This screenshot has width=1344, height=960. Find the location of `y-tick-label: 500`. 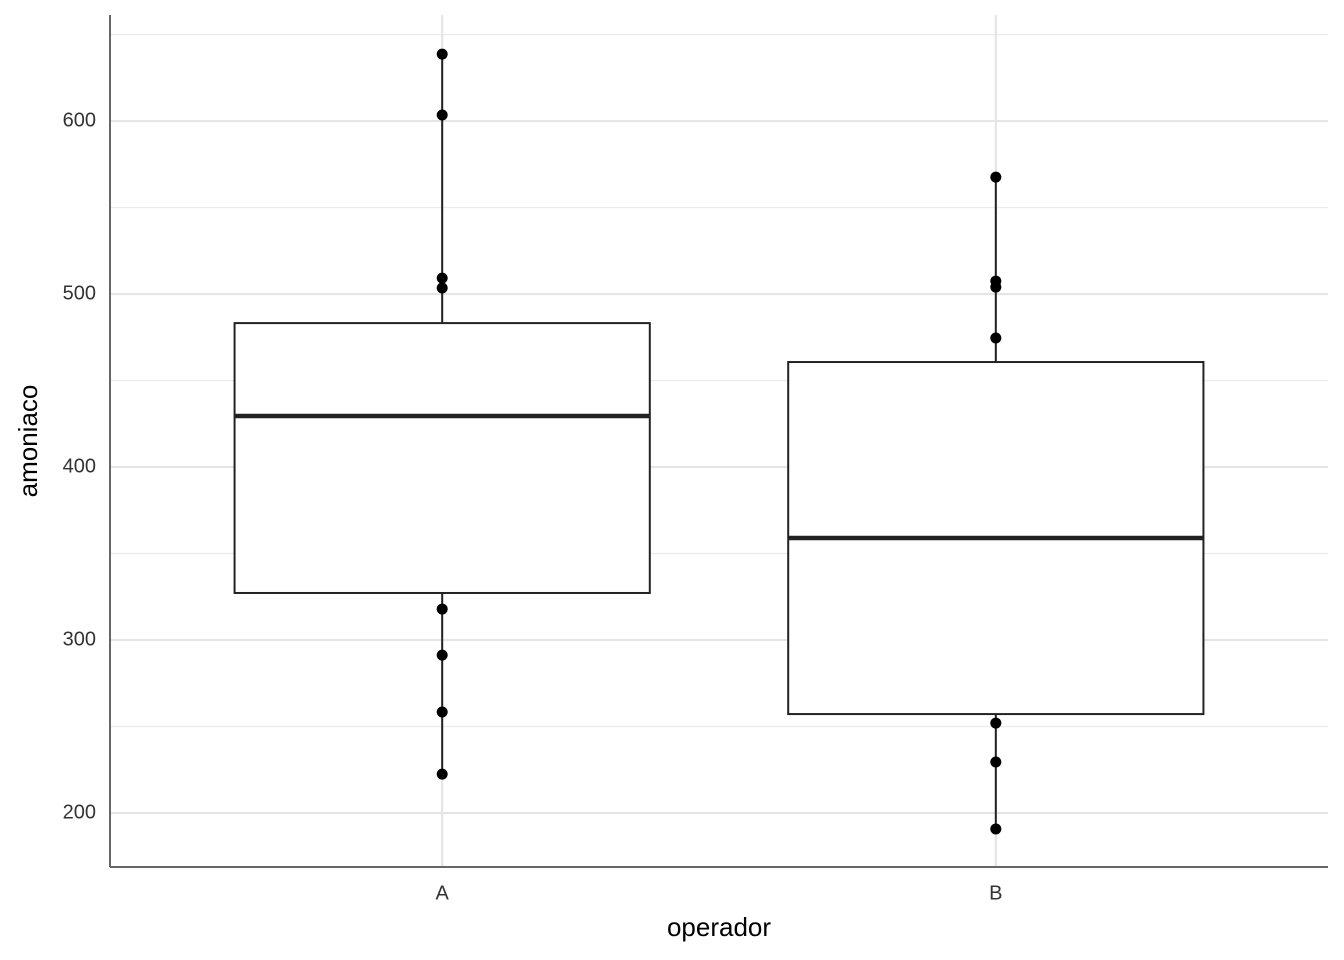

y-tick-label: 500 is located at coordinates (79, 293).